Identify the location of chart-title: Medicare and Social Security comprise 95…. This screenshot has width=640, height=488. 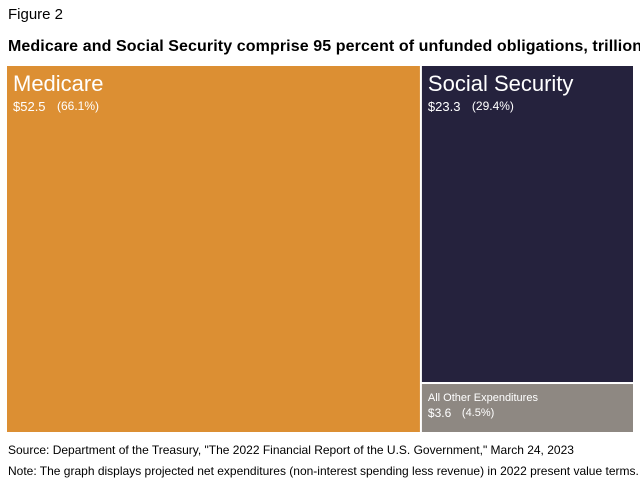
(324, 46).